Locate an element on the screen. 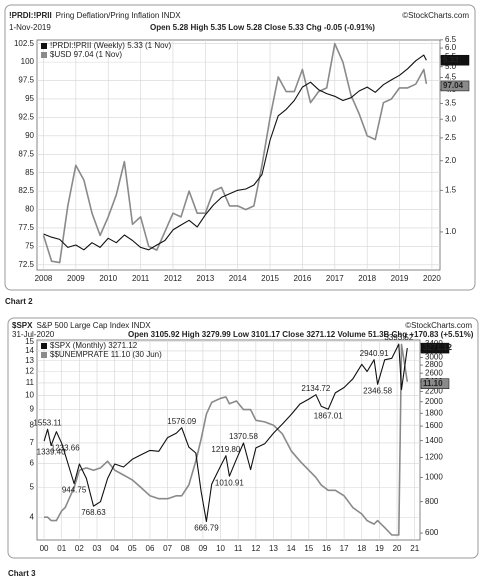 The height and width of the screenshot is (586, 500). y-tick-label: 7 is located at coordinates (32, 442).